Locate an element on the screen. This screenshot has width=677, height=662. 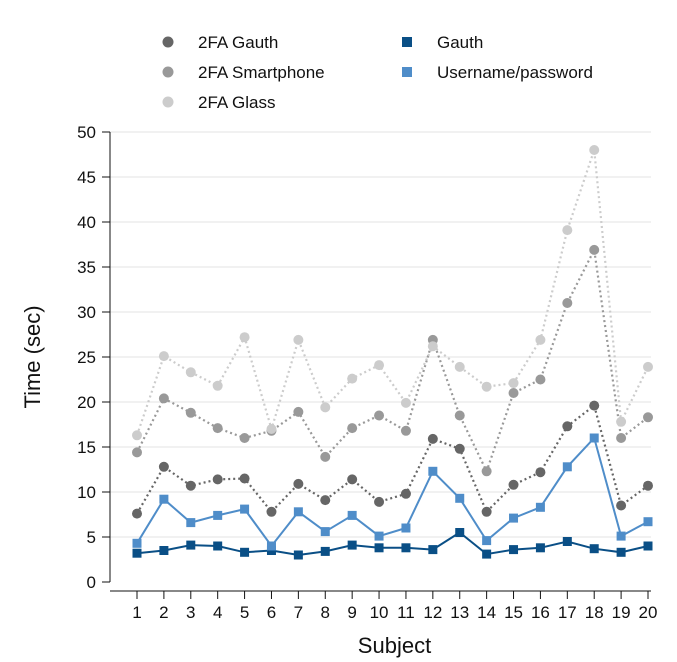
legend-label: 2FA Glass is located at coordinates (236, 102).